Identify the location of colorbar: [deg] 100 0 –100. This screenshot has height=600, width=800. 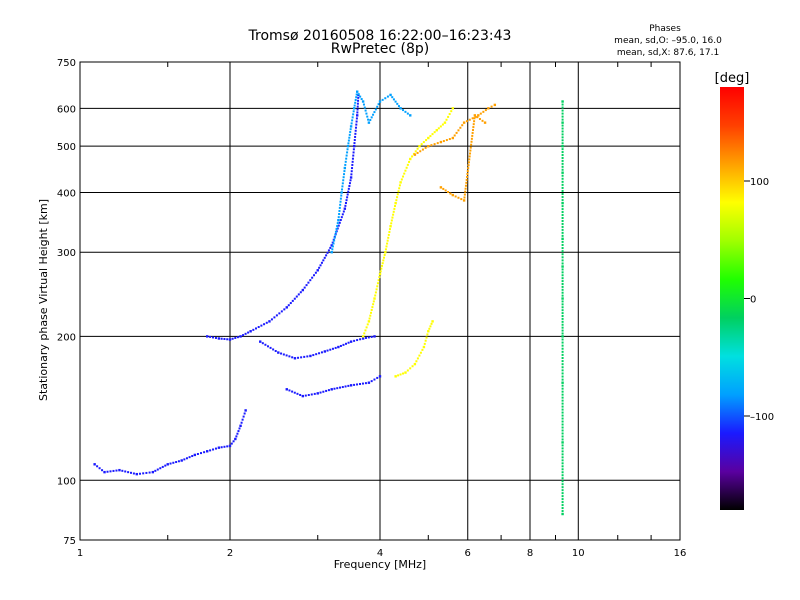
(744, 290).